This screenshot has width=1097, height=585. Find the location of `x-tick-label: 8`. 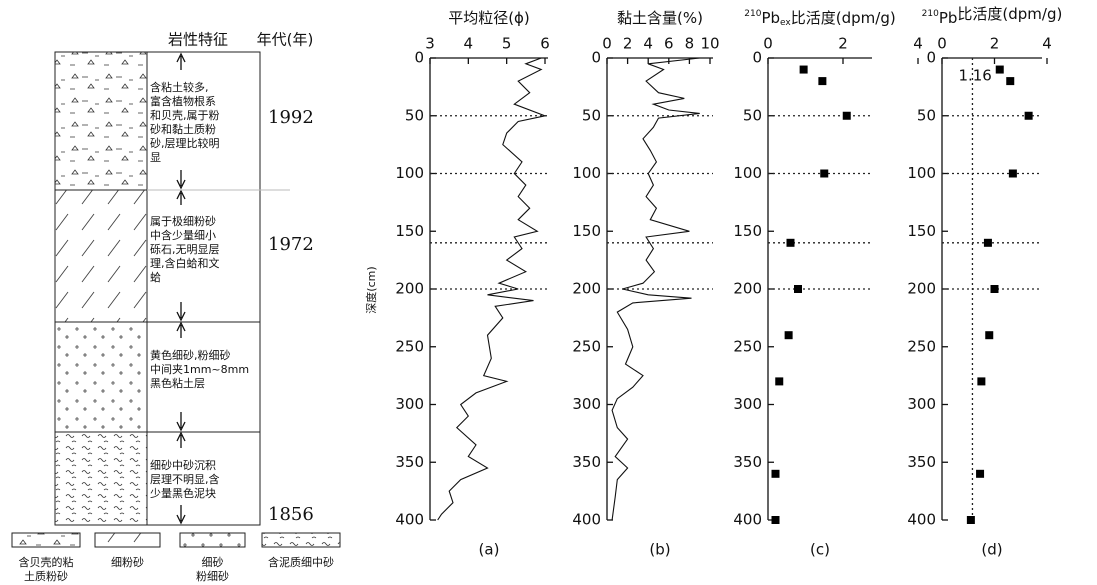

x-tick-label: 8 is located at coordinates (690, 44).